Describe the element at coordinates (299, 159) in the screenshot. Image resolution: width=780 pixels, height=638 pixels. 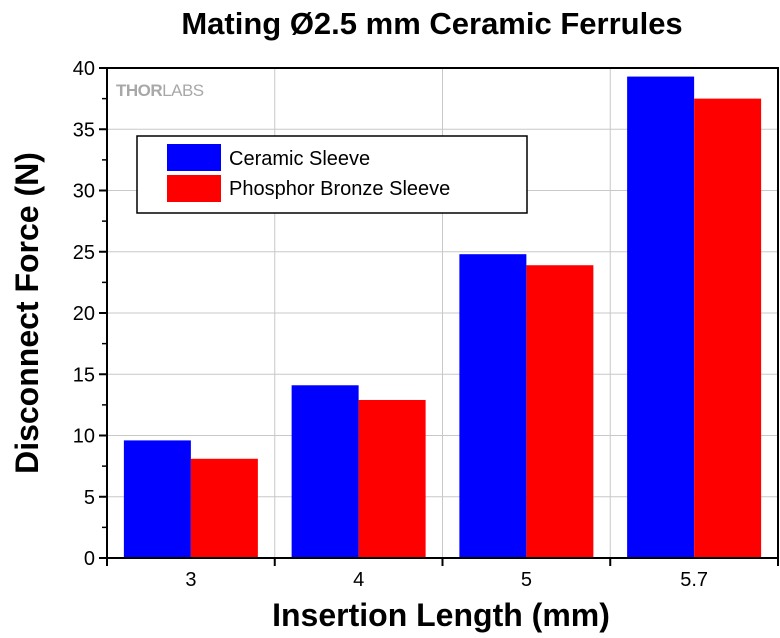
I see `legend-label-ceramic: Ceramic Sleeve` at that location.